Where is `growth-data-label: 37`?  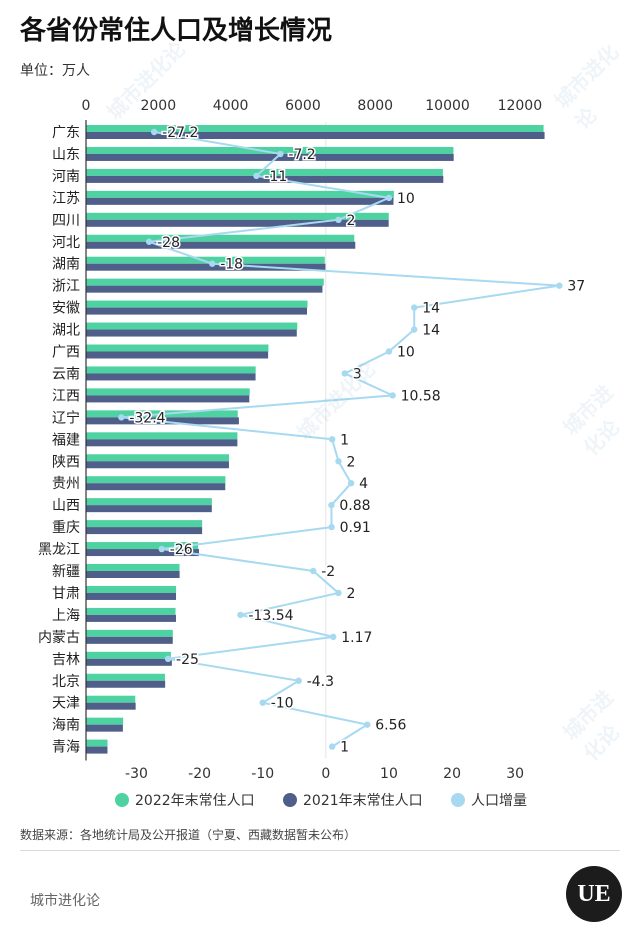
growth-data-label: 37 is located at coordinates (576, 287).